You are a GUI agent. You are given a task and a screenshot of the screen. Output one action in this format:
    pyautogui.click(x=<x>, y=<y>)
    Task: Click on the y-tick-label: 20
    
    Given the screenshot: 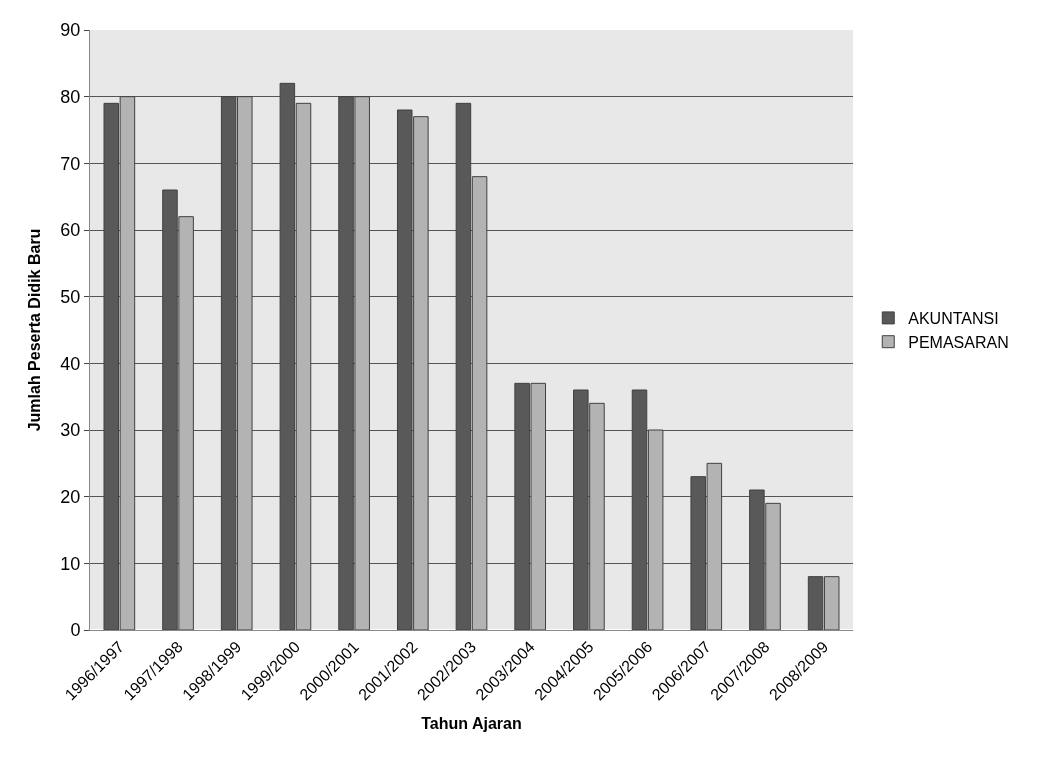 What is the action you would take?
    pyautogui.click(x=70, y=496)
    